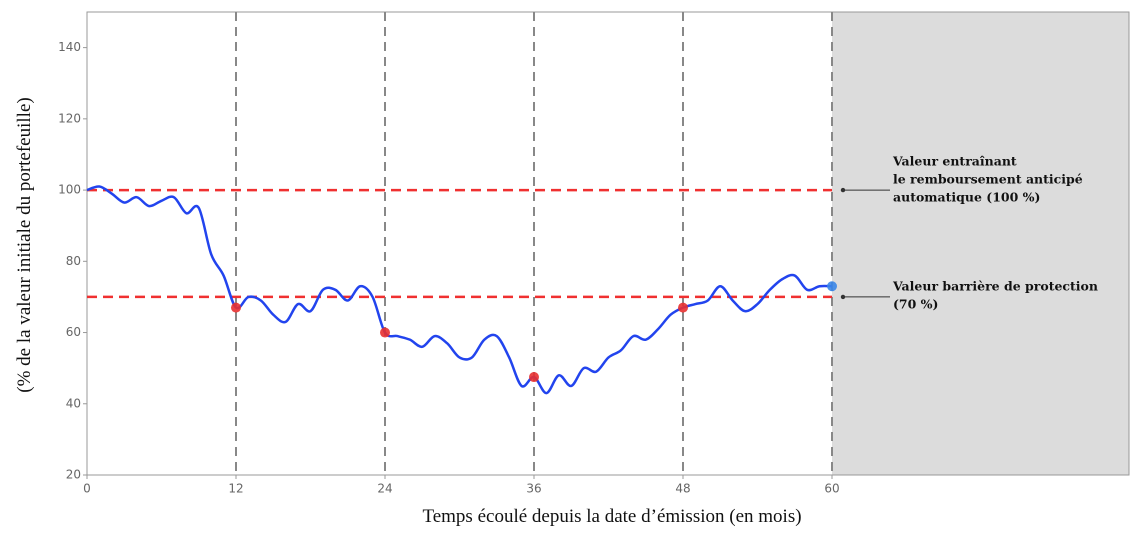 The height and width of the screenshot is (533, 1131). I want to click on x-tick-label: 0, so click(87, 489).